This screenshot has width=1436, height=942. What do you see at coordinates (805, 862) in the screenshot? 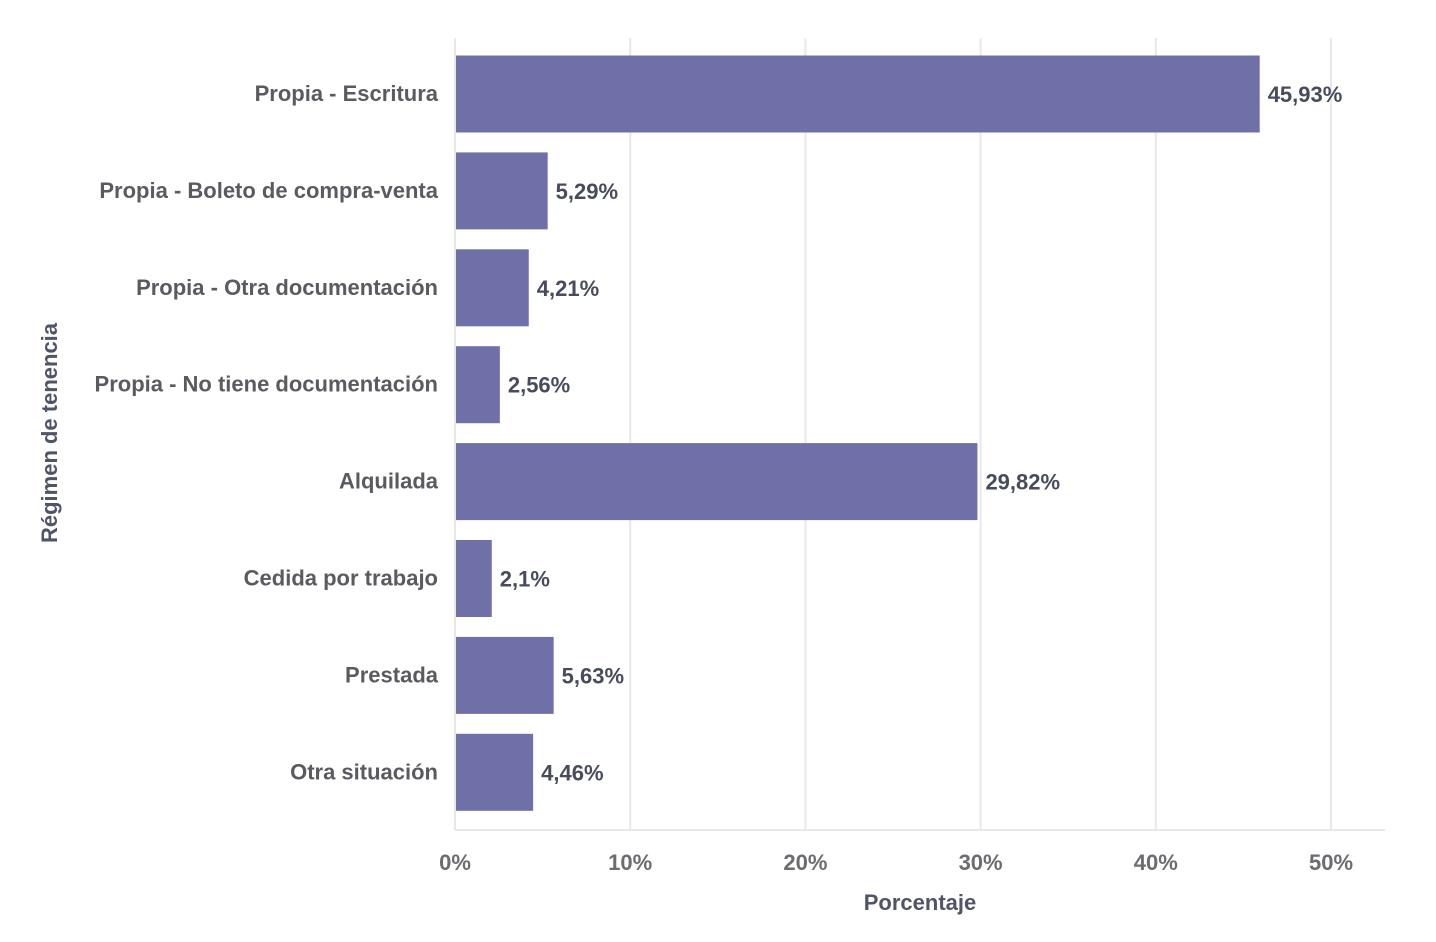
I see `x-tick-label: 20%` at bounding box center [805, 862].